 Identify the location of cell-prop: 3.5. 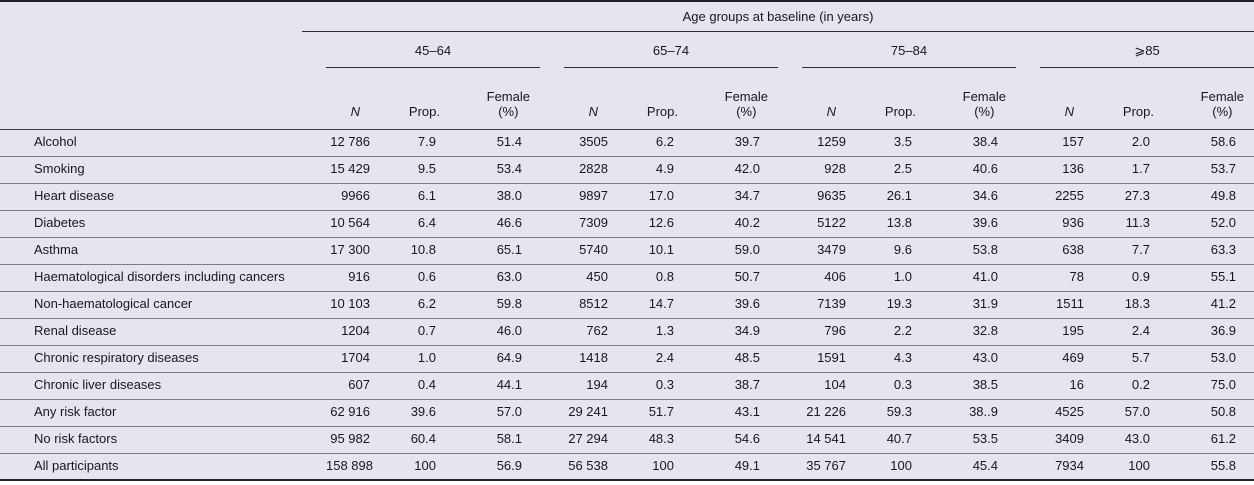
(897, 143).